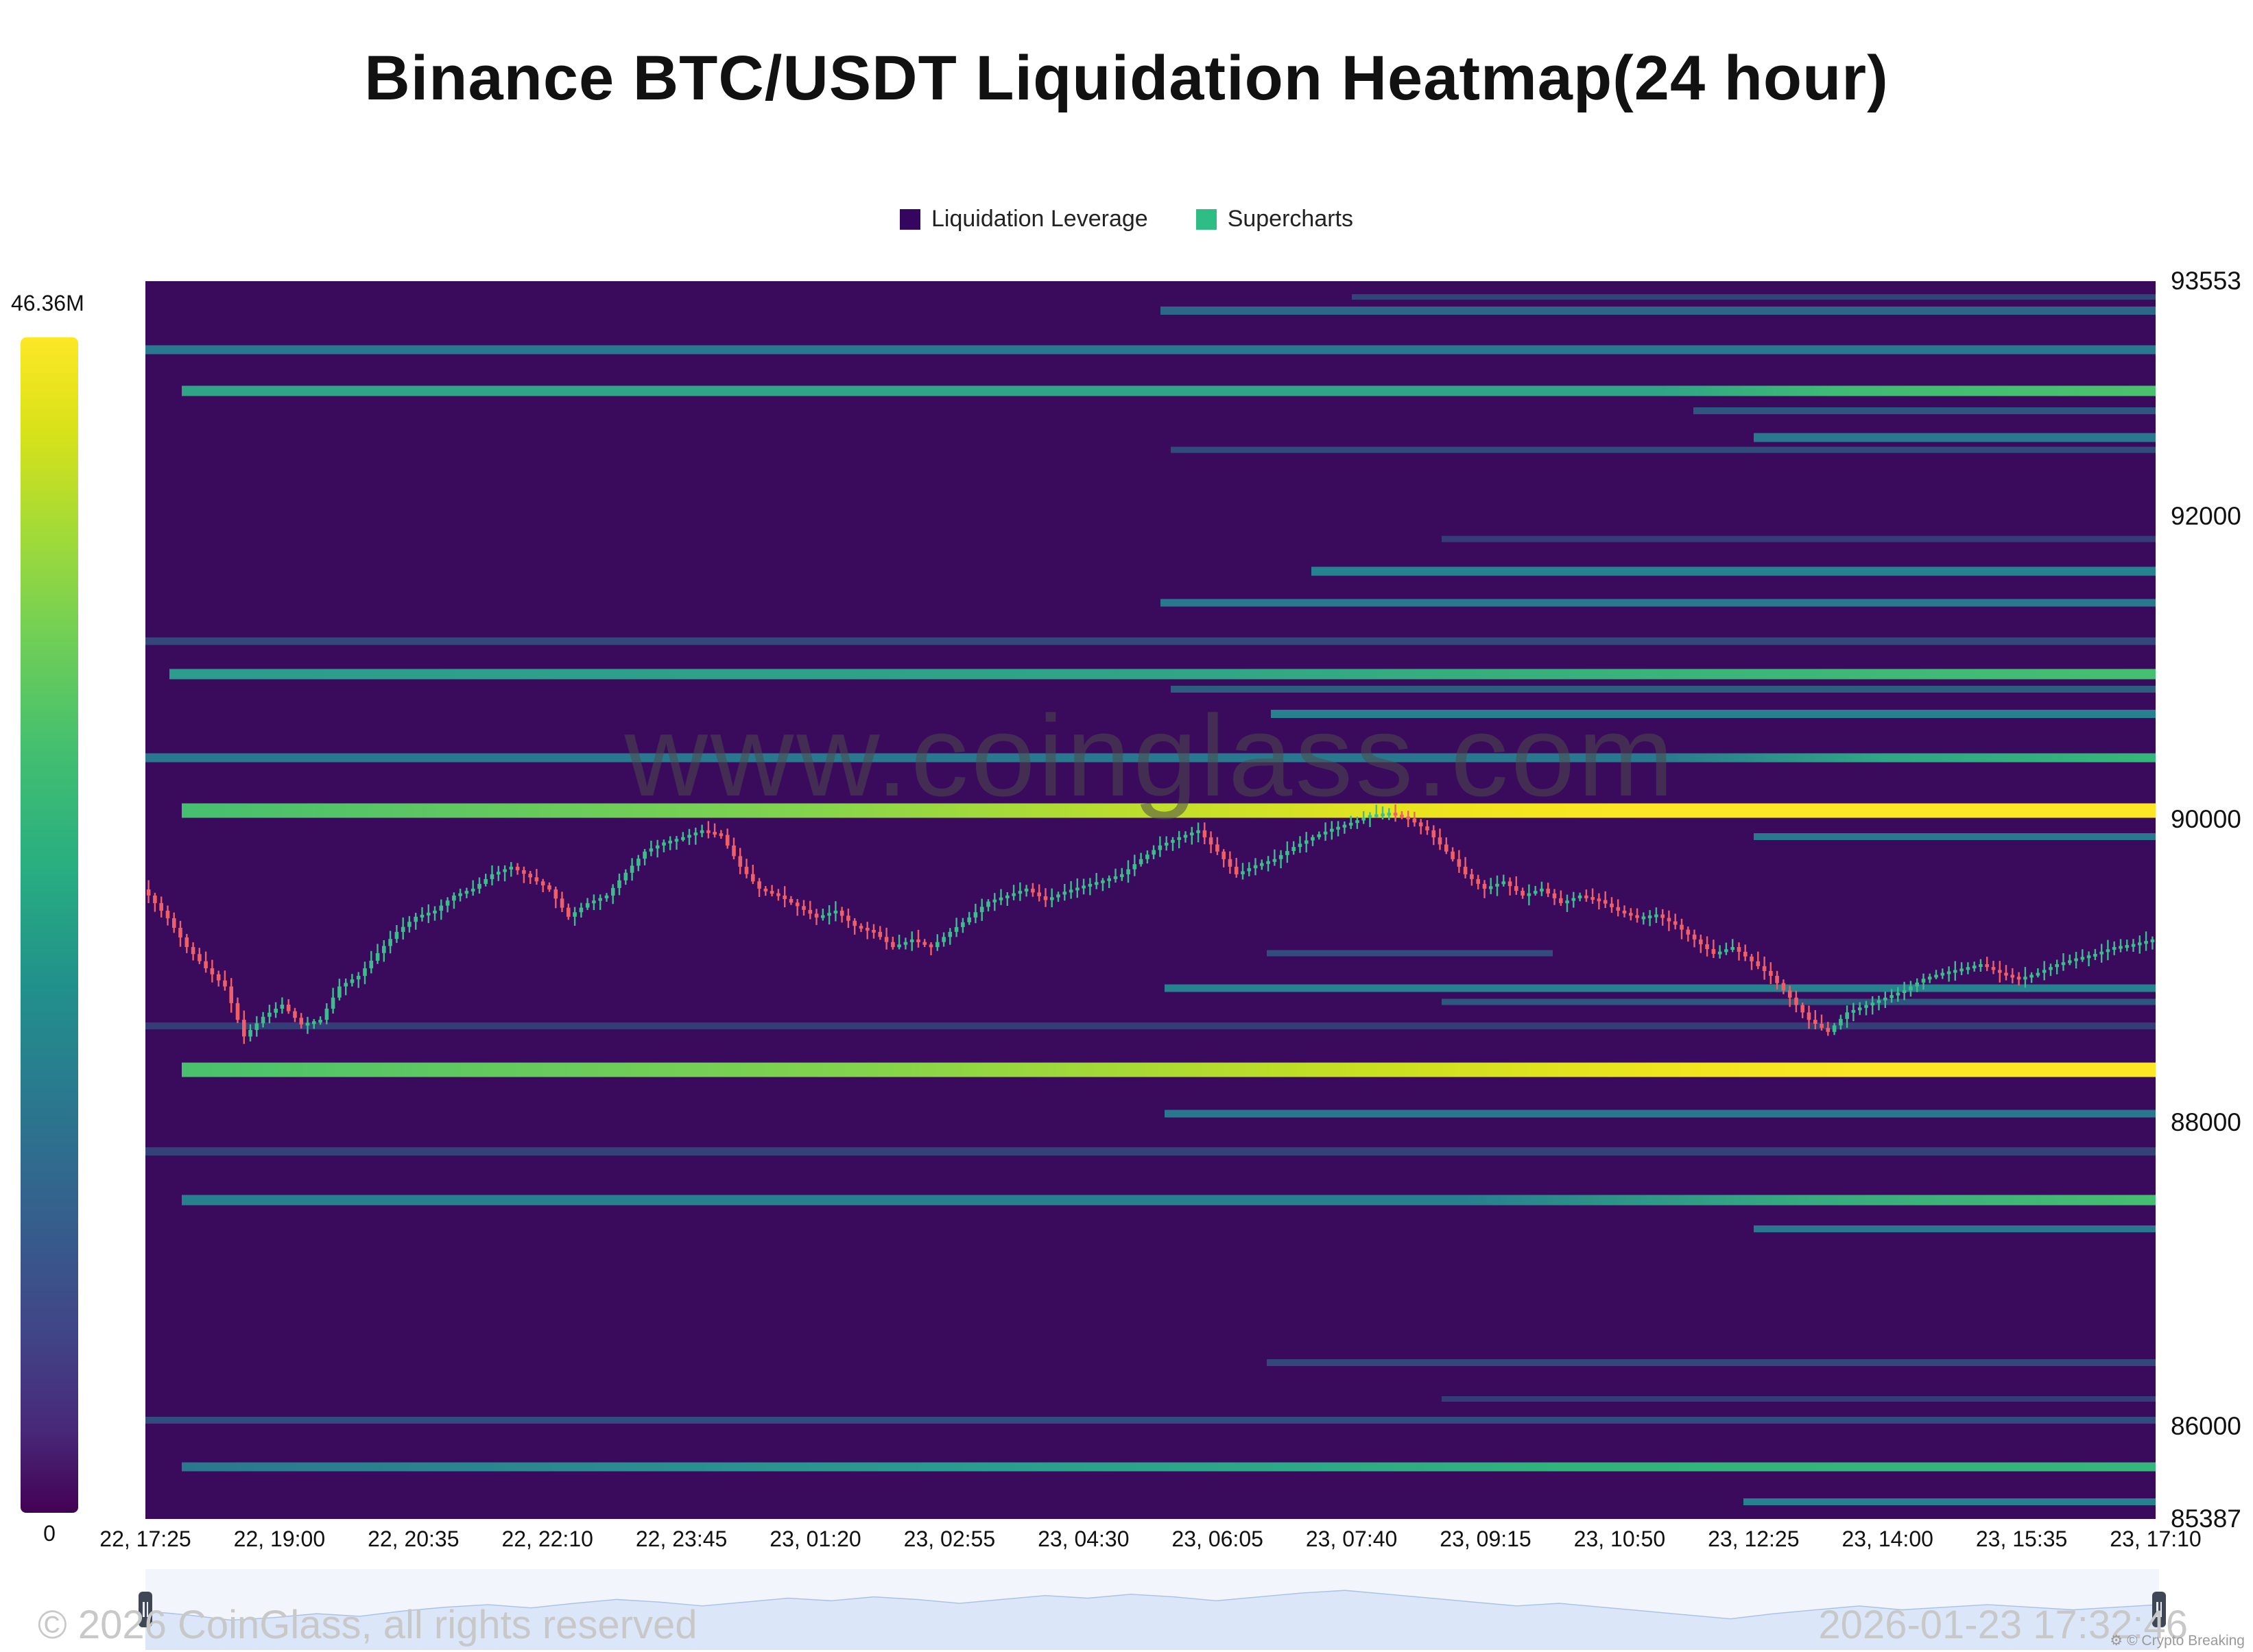 Image resolution: width=2253 pixels, height=1652 pixels. Describe the element at coordinates (2159, 1609) in the screenshot. I see `nav-handle-right` at that location.